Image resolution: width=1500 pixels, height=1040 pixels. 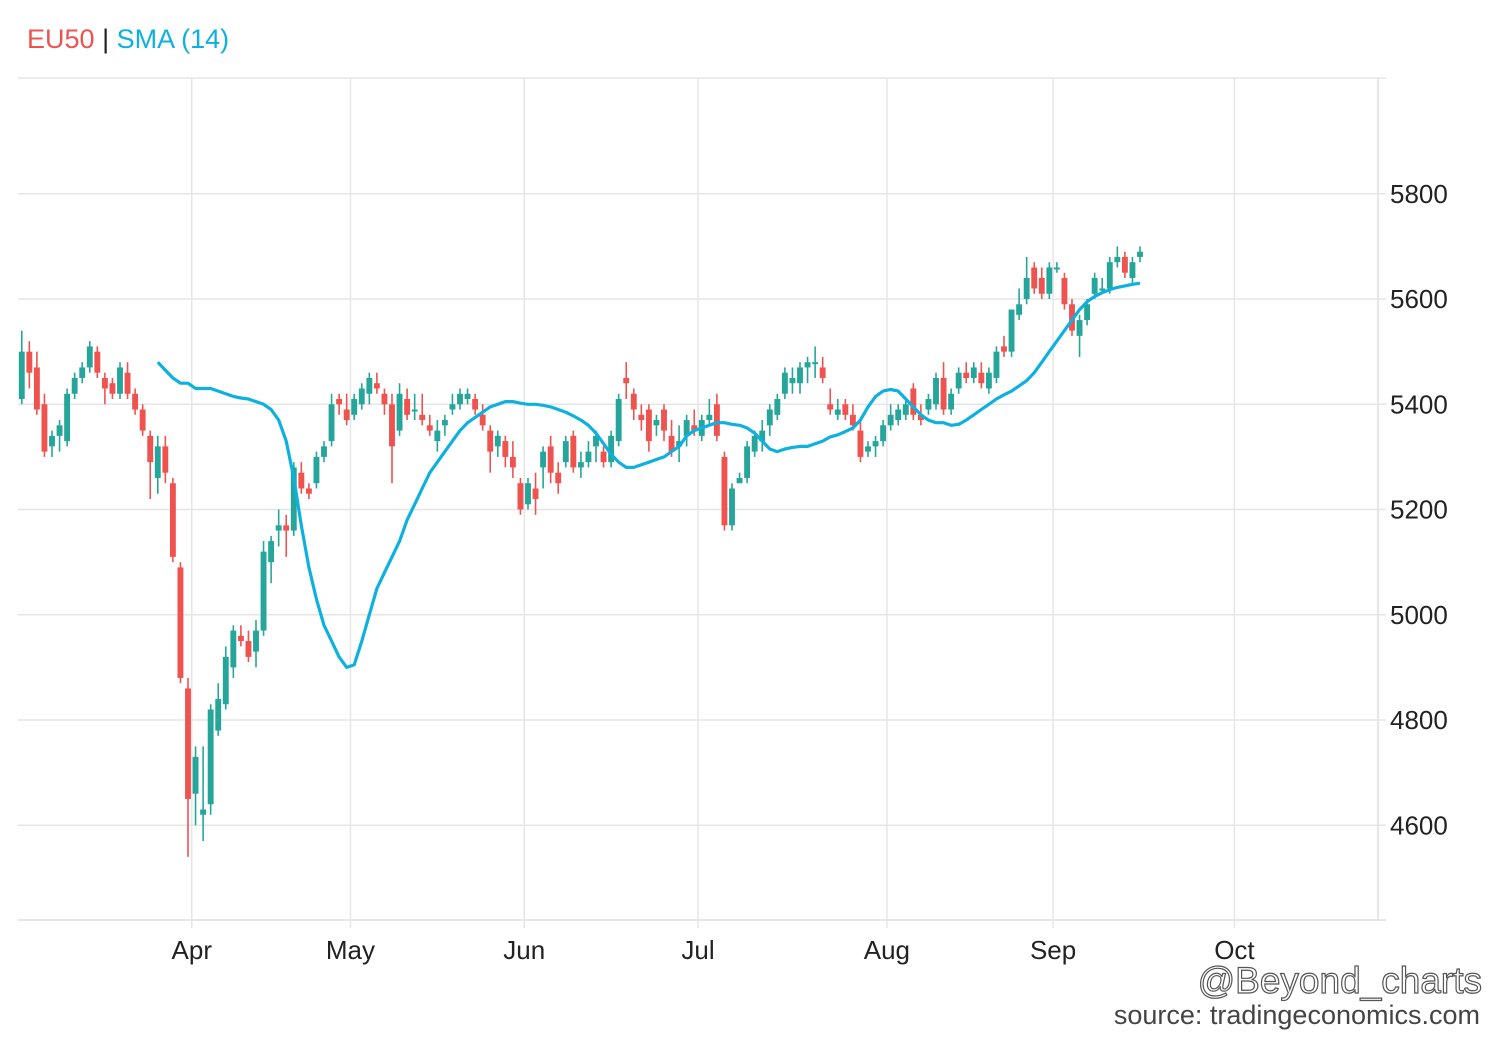 I want to click on y-tick-label: 5200, so click(x=1419, y=510).